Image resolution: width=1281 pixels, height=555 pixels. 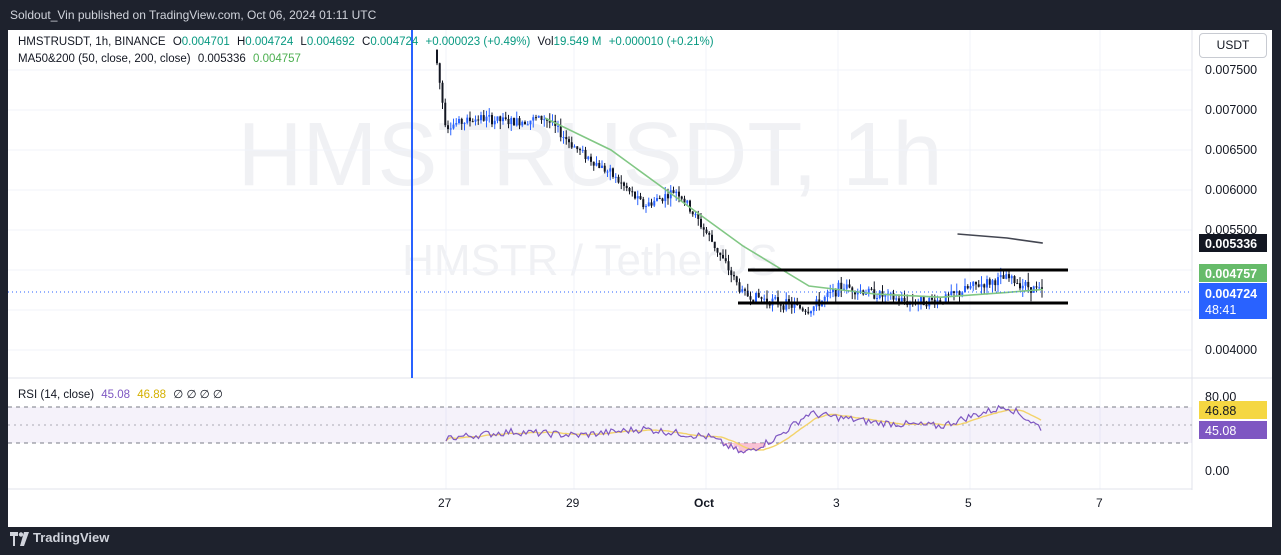 What do you see at coordinates (1231, 294) in the screenshot?
I see `last-price-badge: 0.004724` at bounding box center [1231, 294].